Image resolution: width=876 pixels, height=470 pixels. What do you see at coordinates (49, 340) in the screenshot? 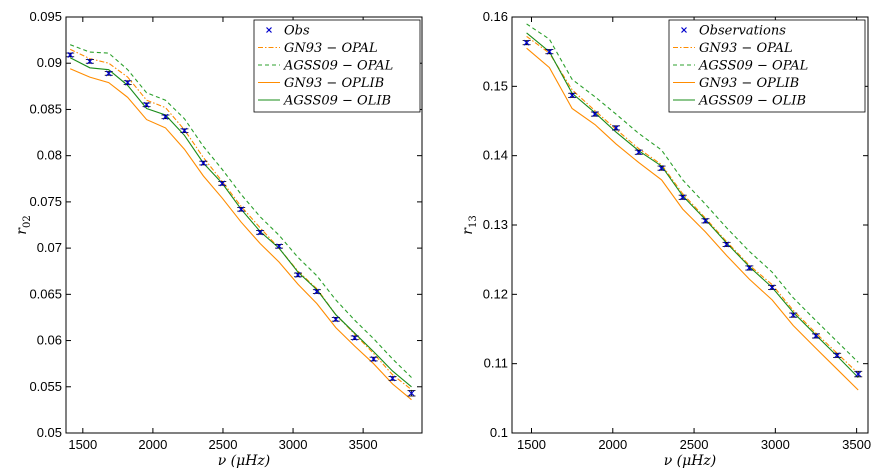
I see `y-tick-label: 0.06` at bounding box center [49, 340].